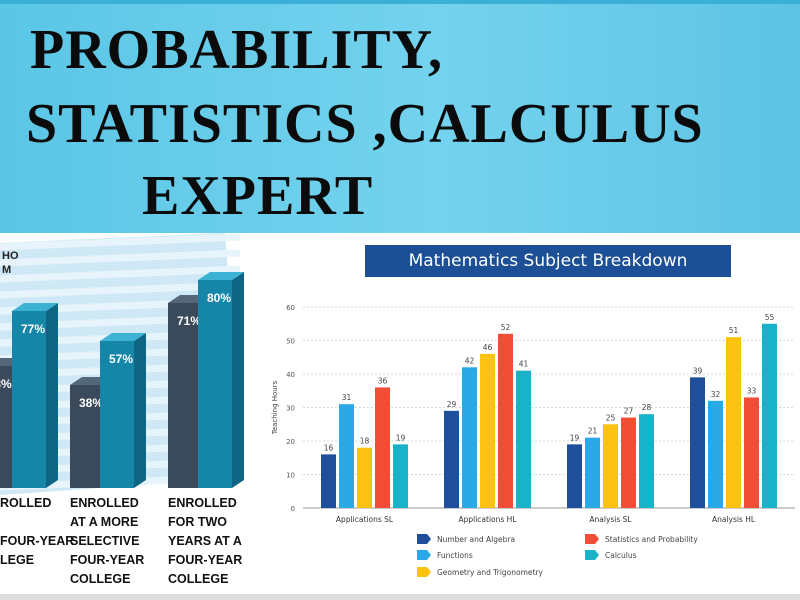 The width and height of the screenshot is (800, 600). Describe the element at coordinates (365, 519) in the screenshot. I see `x-tick-label: Applications SL` at that location.